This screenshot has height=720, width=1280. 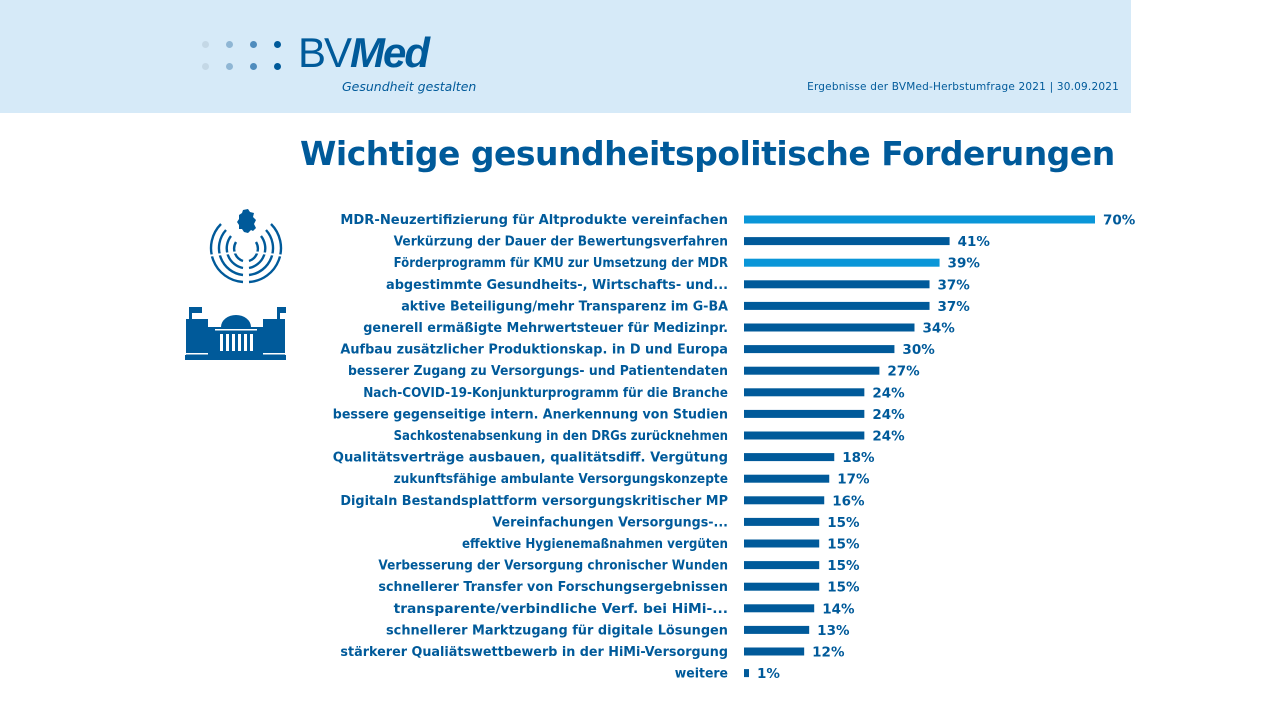 I want to click on logo-text-regular: BV, so click(x=325, y=52).